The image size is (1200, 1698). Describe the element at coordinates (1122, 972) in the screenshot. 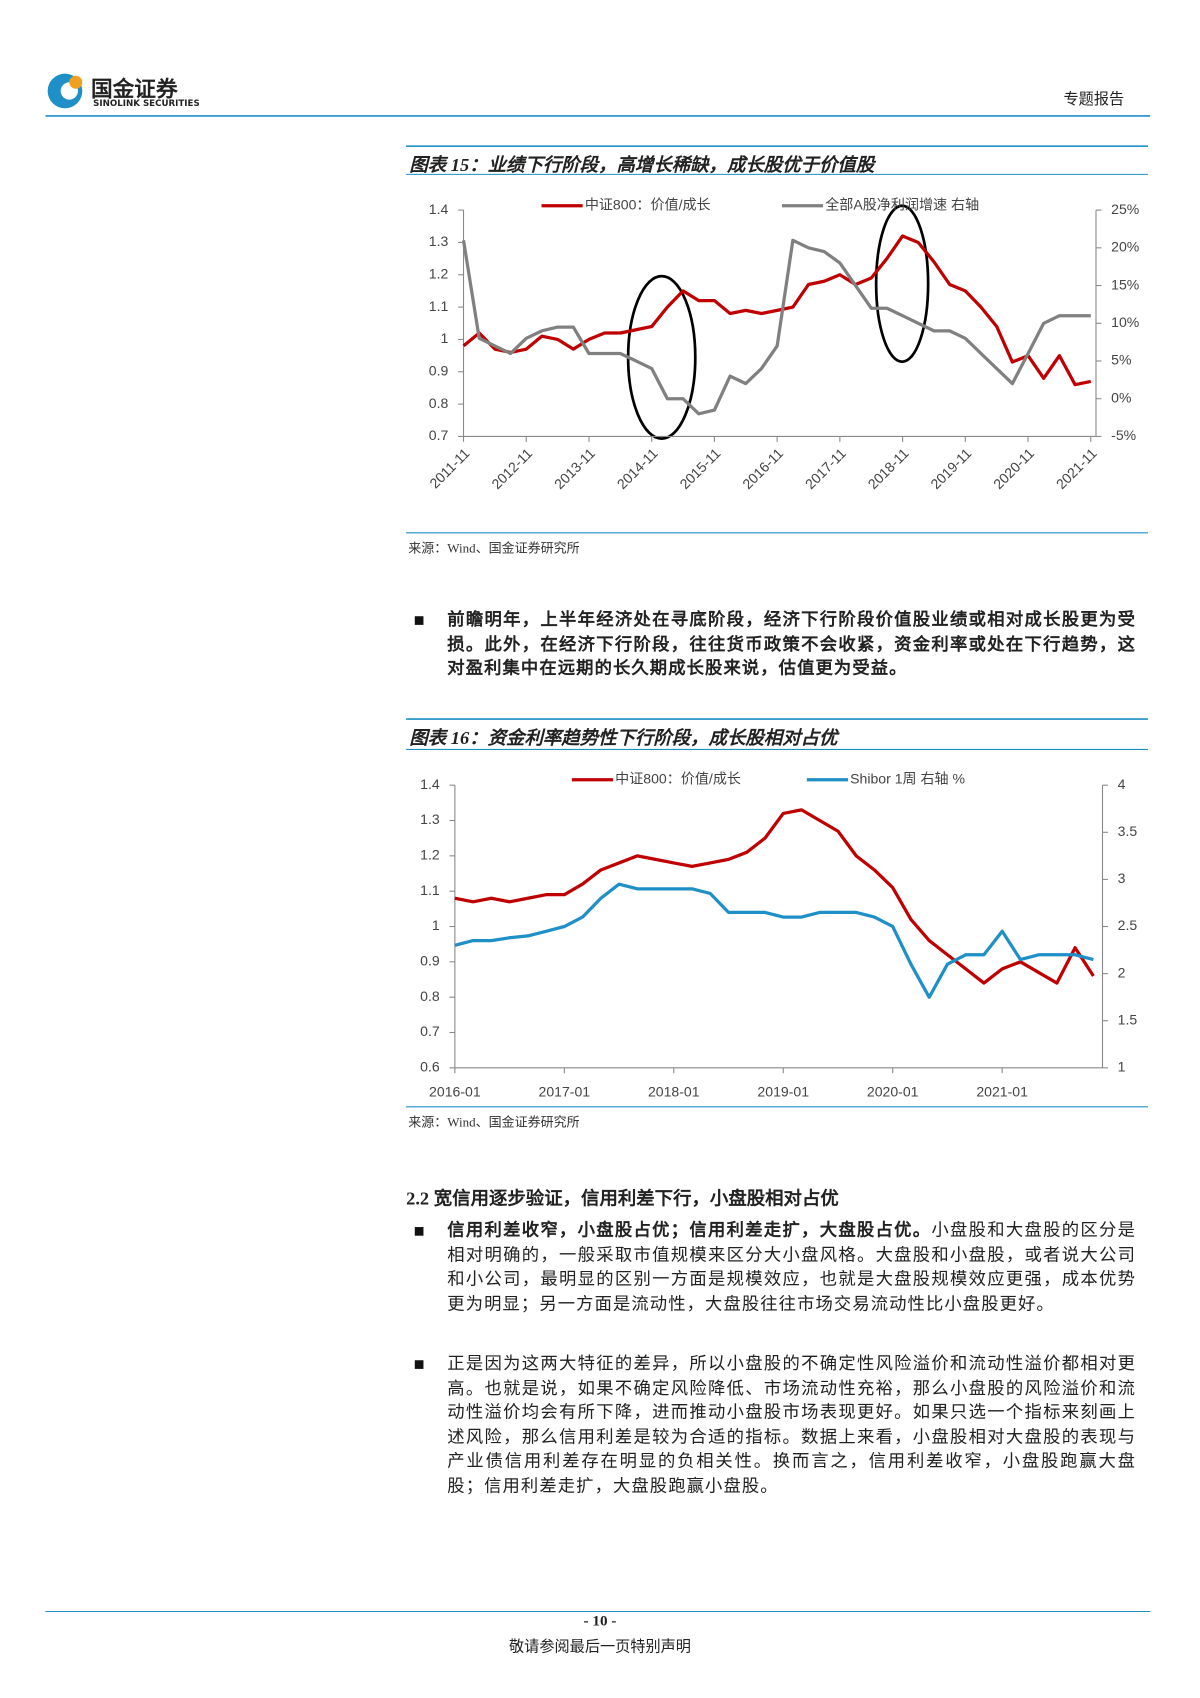

I see `y2-tick-label: 2` at that location.